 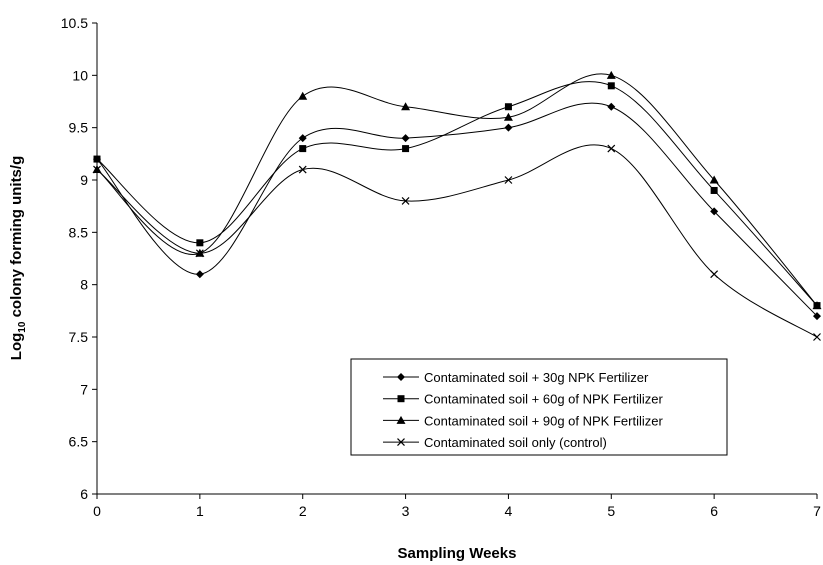 What do you see at coordinates (16, 239) in the screenshot?
I see `y-axis-title-rest: colony forming units/g` at bounding box center [16, 239].